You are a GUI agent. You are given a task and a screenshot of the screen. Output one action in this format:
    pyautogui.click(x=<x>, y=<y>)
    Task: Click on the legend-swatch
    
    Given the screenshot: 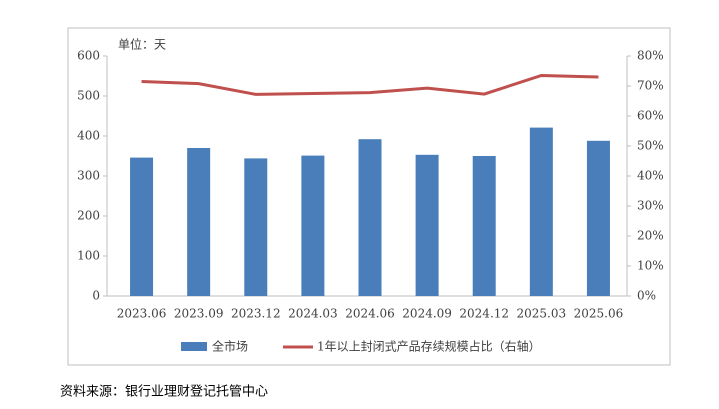 What is the action you would take?
    pyautogui.click(x=194, y=346)
    